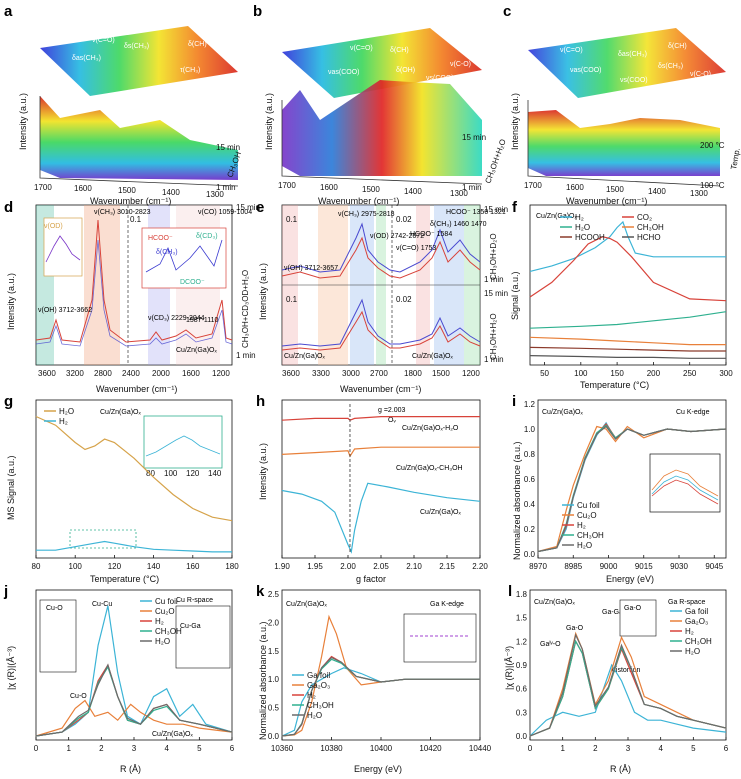 The image size is (741, 779). Describe the element at coordinates (581, 373) in the screenshot. I see `x-tick-label: 100` at that location.